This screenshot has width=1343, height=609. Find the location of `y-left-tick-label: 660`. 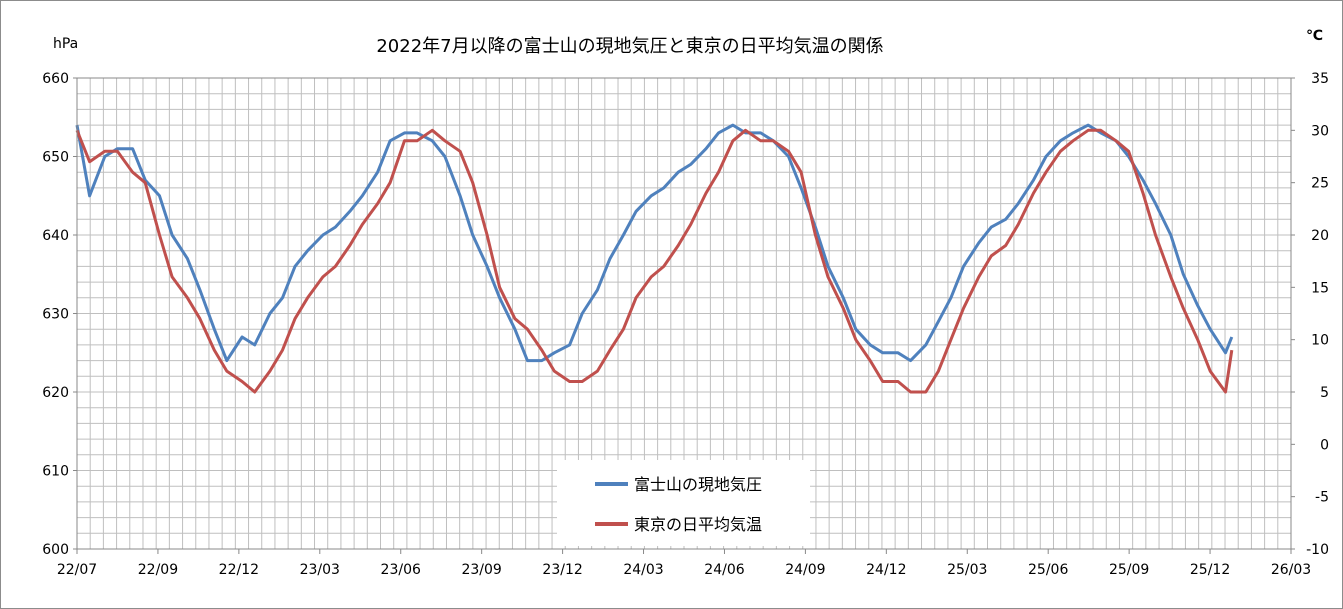

y-left-tick-label: 660 is located at coordinates (55, 79).